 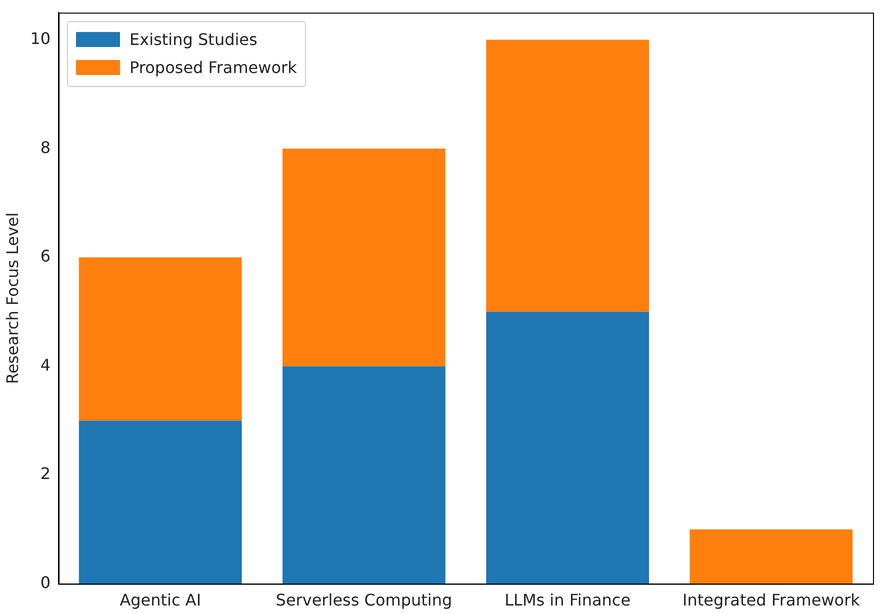 I want to click on legend-label: Proposed Framework, so click(x=213, y=67).